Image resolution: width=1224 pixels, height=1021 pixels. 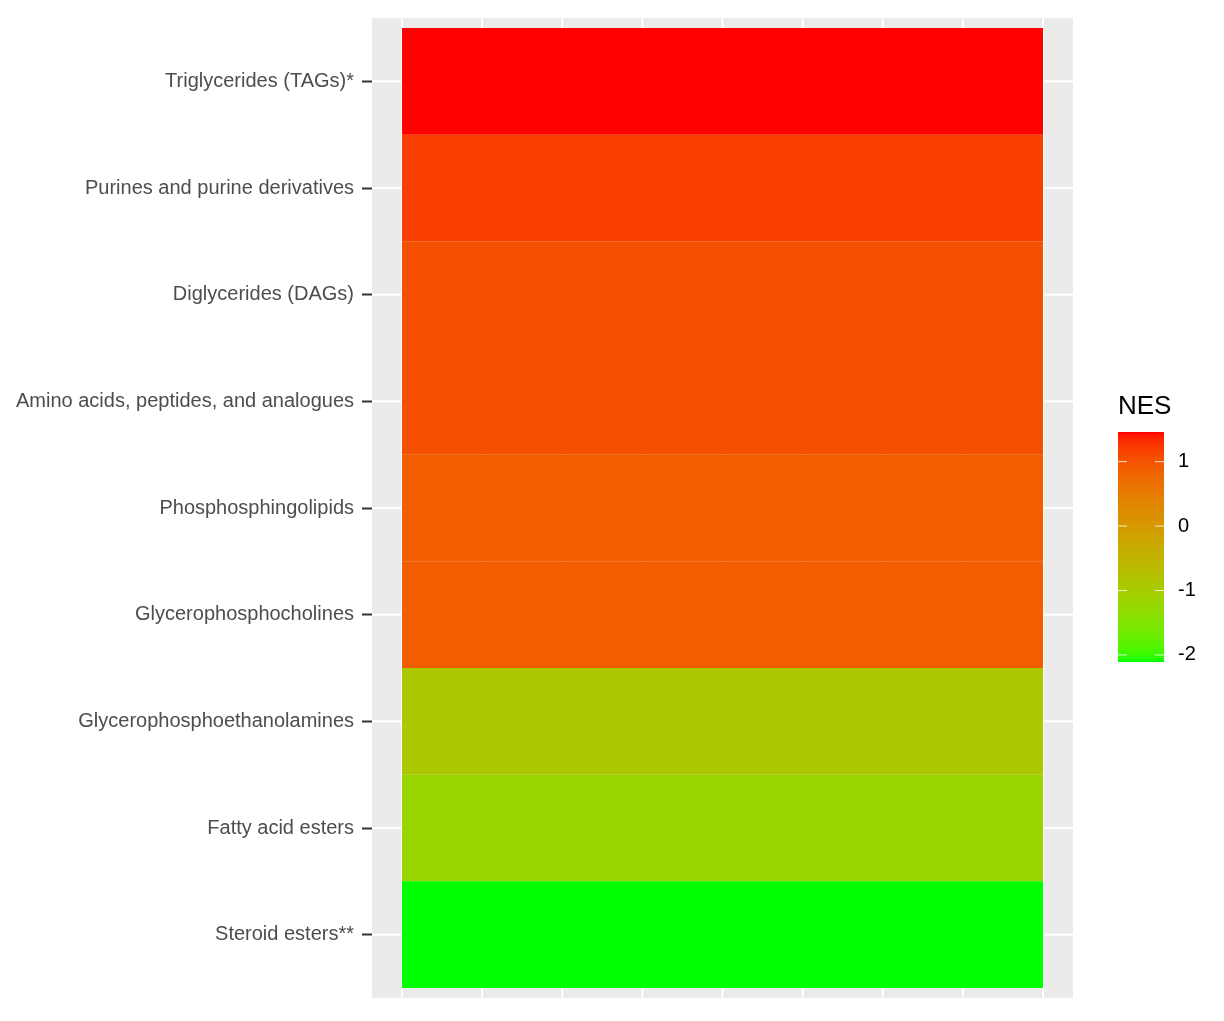 What do you see at coordinates (1187, 653) in the screenshot?
I see `color-bar-label: -2` at bounding box center [1187, 653].